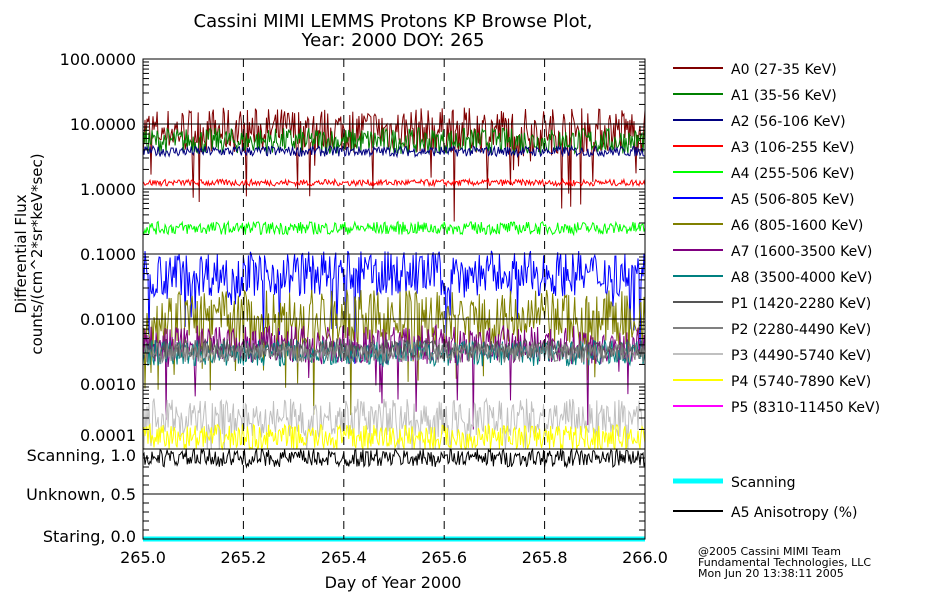 This screenshot has height=600, width=950. I want to click on x-tick-label-5: 266.0, so click(645, 557).